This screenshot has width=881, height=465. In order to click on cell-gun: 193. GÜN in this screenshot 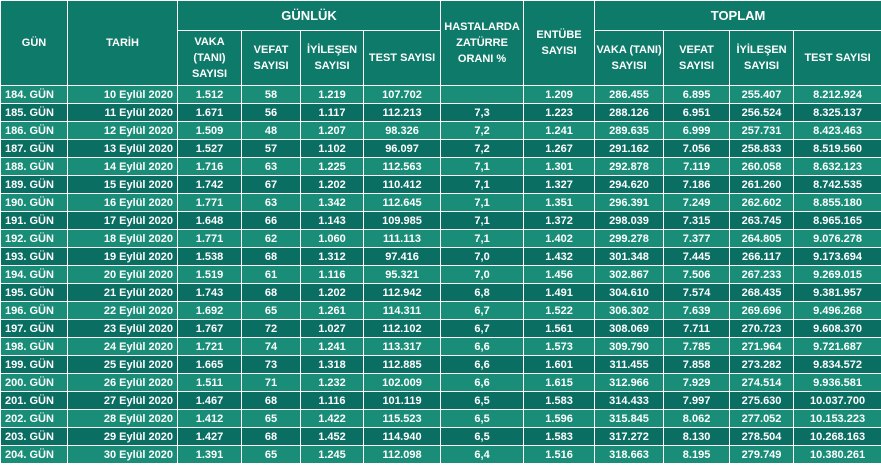, I will do `click(34, 256)`.